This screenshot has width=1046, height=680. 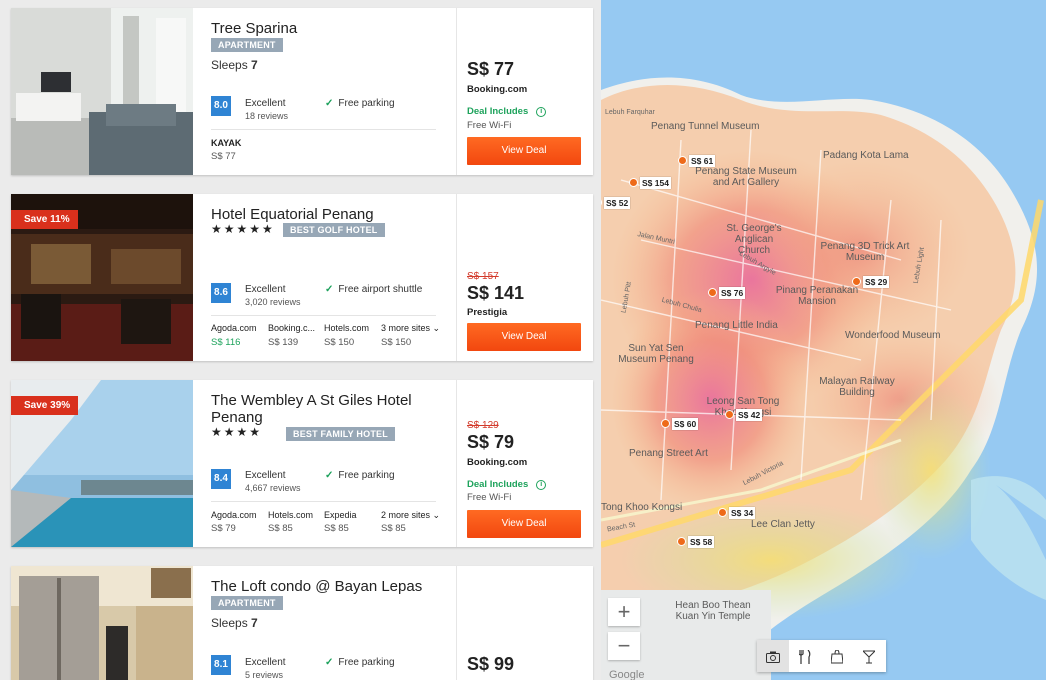 I want to click on price-pin: S$ 42, so click(x=744, y=415).